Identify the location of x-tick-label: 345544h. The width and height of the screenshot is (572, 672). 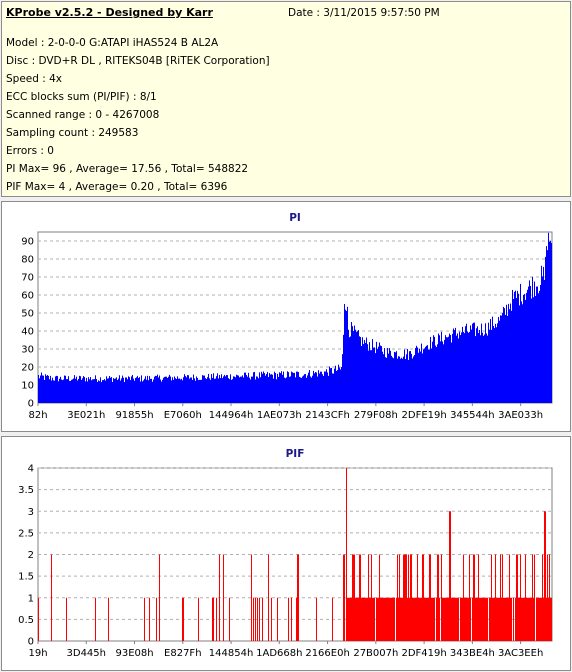
(472, 415).